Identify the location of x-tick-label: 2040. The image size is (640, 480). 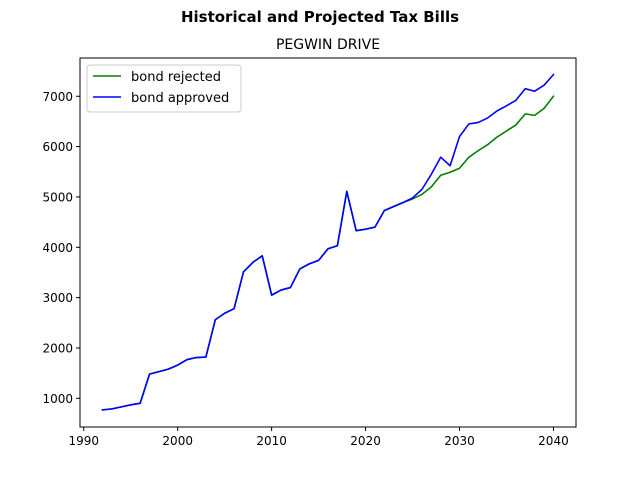
(553, 441).